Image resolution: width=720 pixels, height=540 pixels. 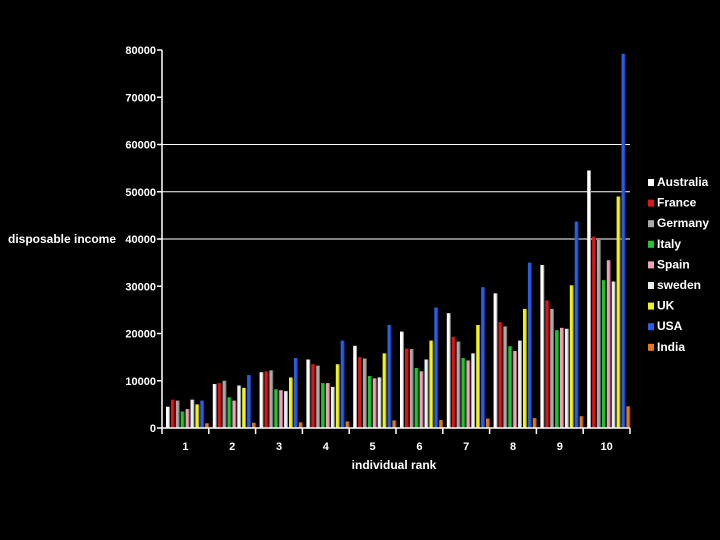 What do you see at coordinates (683, 223) in the screenshot?
I see `legend-label: Germany` at bounding box center [683, 223].